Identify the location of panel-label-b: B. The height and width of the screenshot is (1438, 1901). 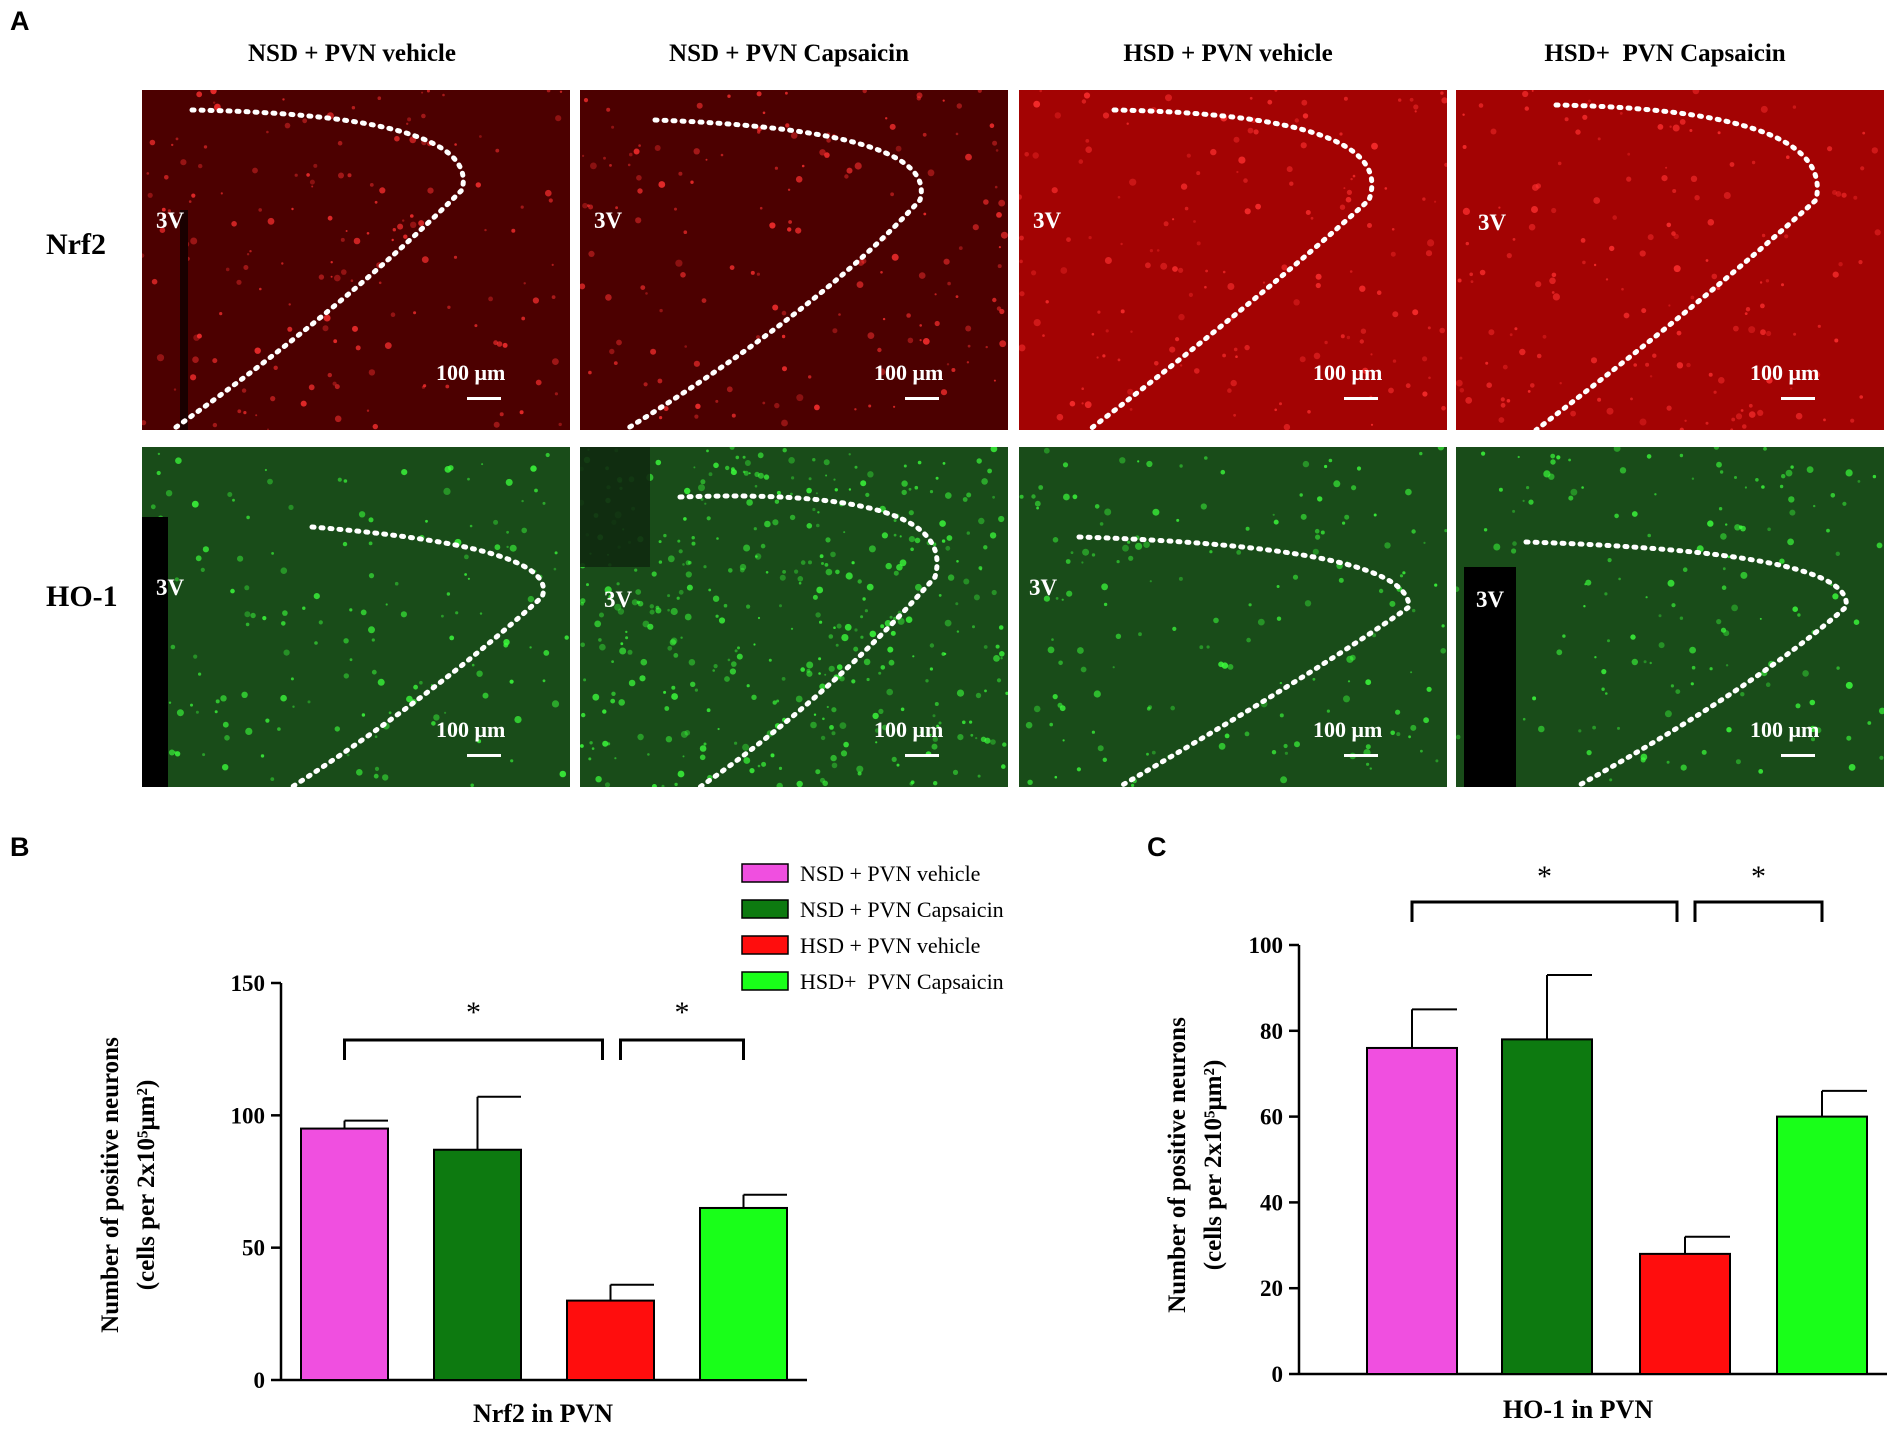
(20, 847).